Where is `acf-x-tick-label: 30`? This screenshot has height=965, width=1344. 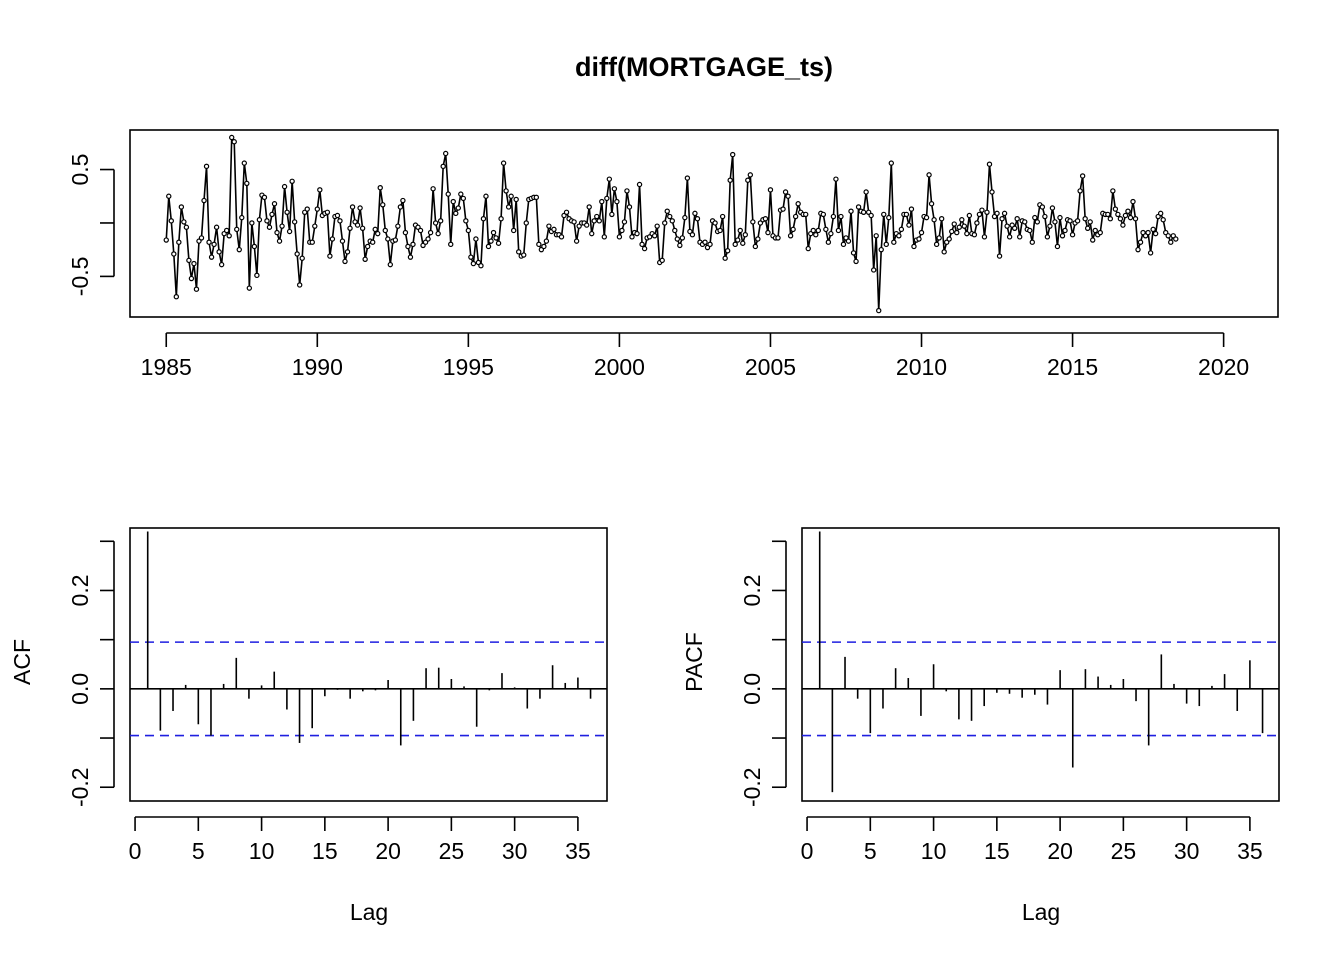 acf-x-tick-label: 30 is located at coordinates (515, 851).